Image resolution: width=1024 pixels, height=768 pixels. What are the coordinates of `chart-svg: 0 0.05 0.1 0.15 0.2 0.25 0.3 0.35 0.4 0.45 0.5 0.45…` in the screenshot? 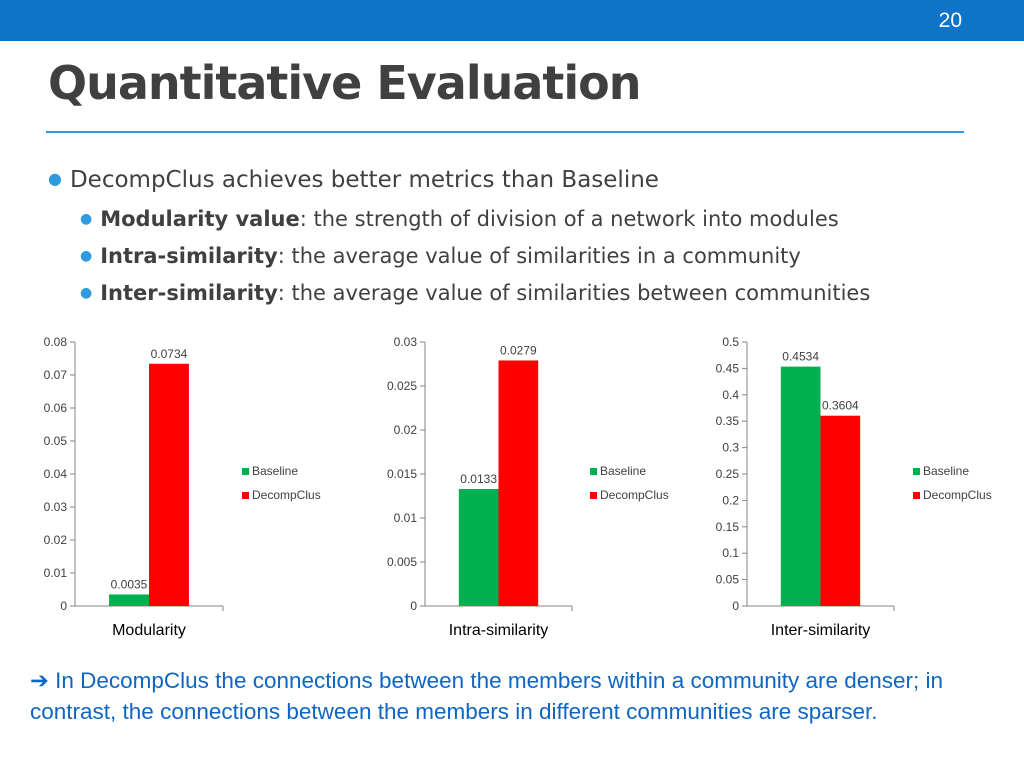 It's located at (854, 487).